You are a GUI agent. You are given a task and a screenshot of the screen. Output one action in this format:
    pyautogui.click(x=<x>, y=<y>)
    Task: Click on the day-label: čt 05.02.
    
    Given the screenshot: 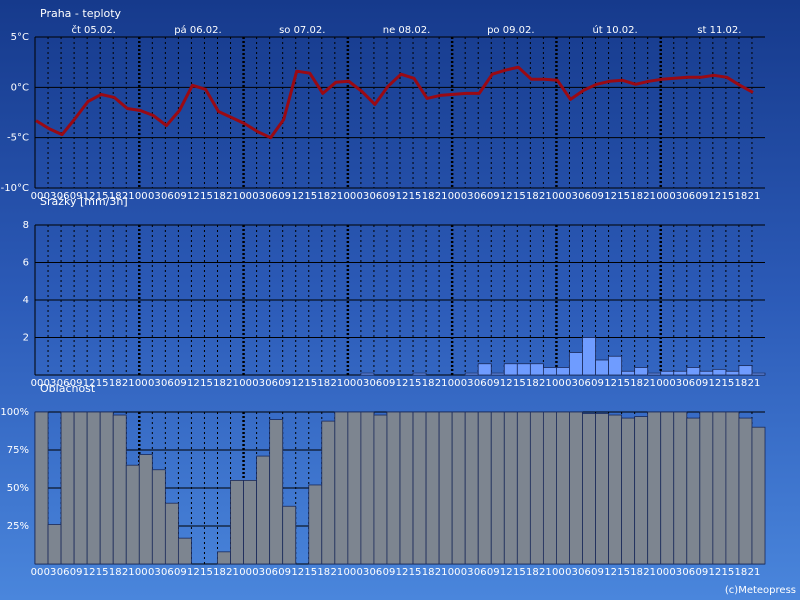 What is the action you would take?
    pyautogui.click(x=93, y=30)
    